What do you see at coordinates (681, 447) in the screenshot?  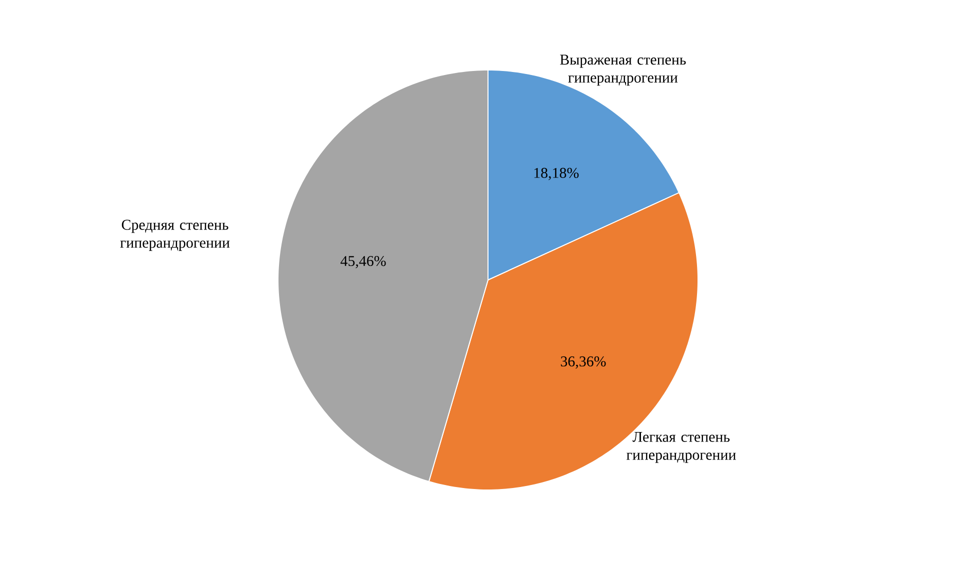 I see `slice-label: Легкая степень гиперандрогении` at bounding box center [681, 447].